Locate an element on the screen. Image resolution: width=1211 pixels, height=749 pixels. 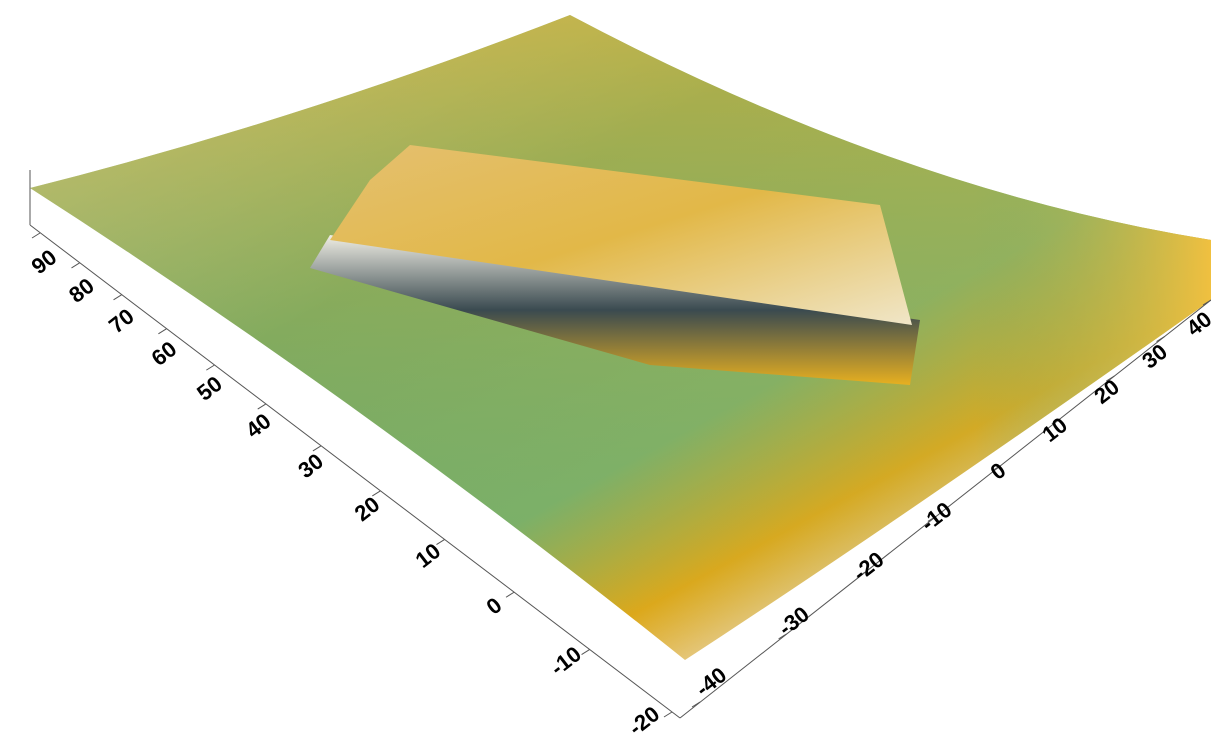
x-tick-label: 0 is located at coordinates (997, 470).